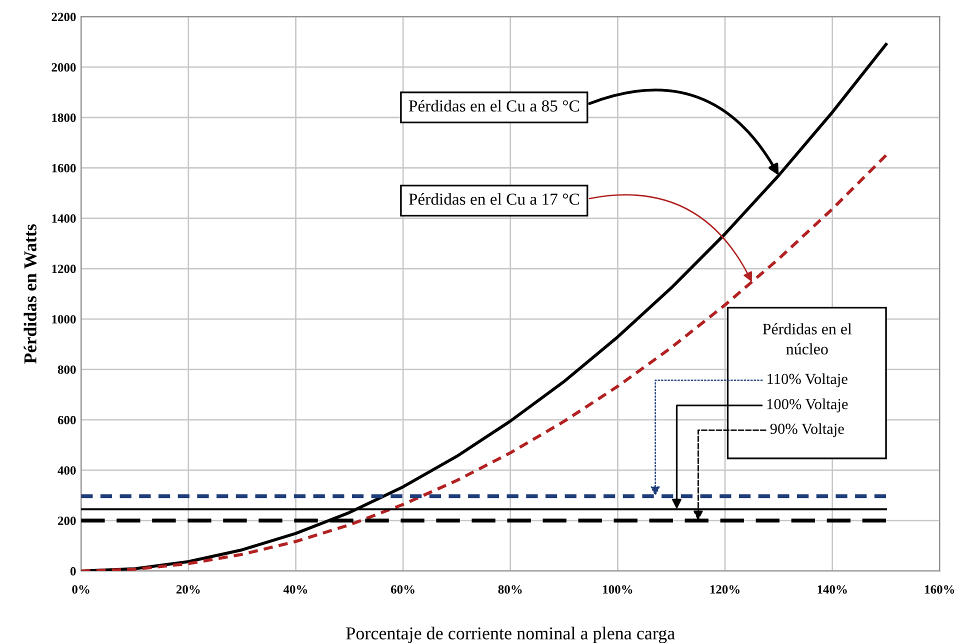  Describe the element at coordinates (64, 67) in the screenshot. I see `y-tick-label: 2000` at that location.